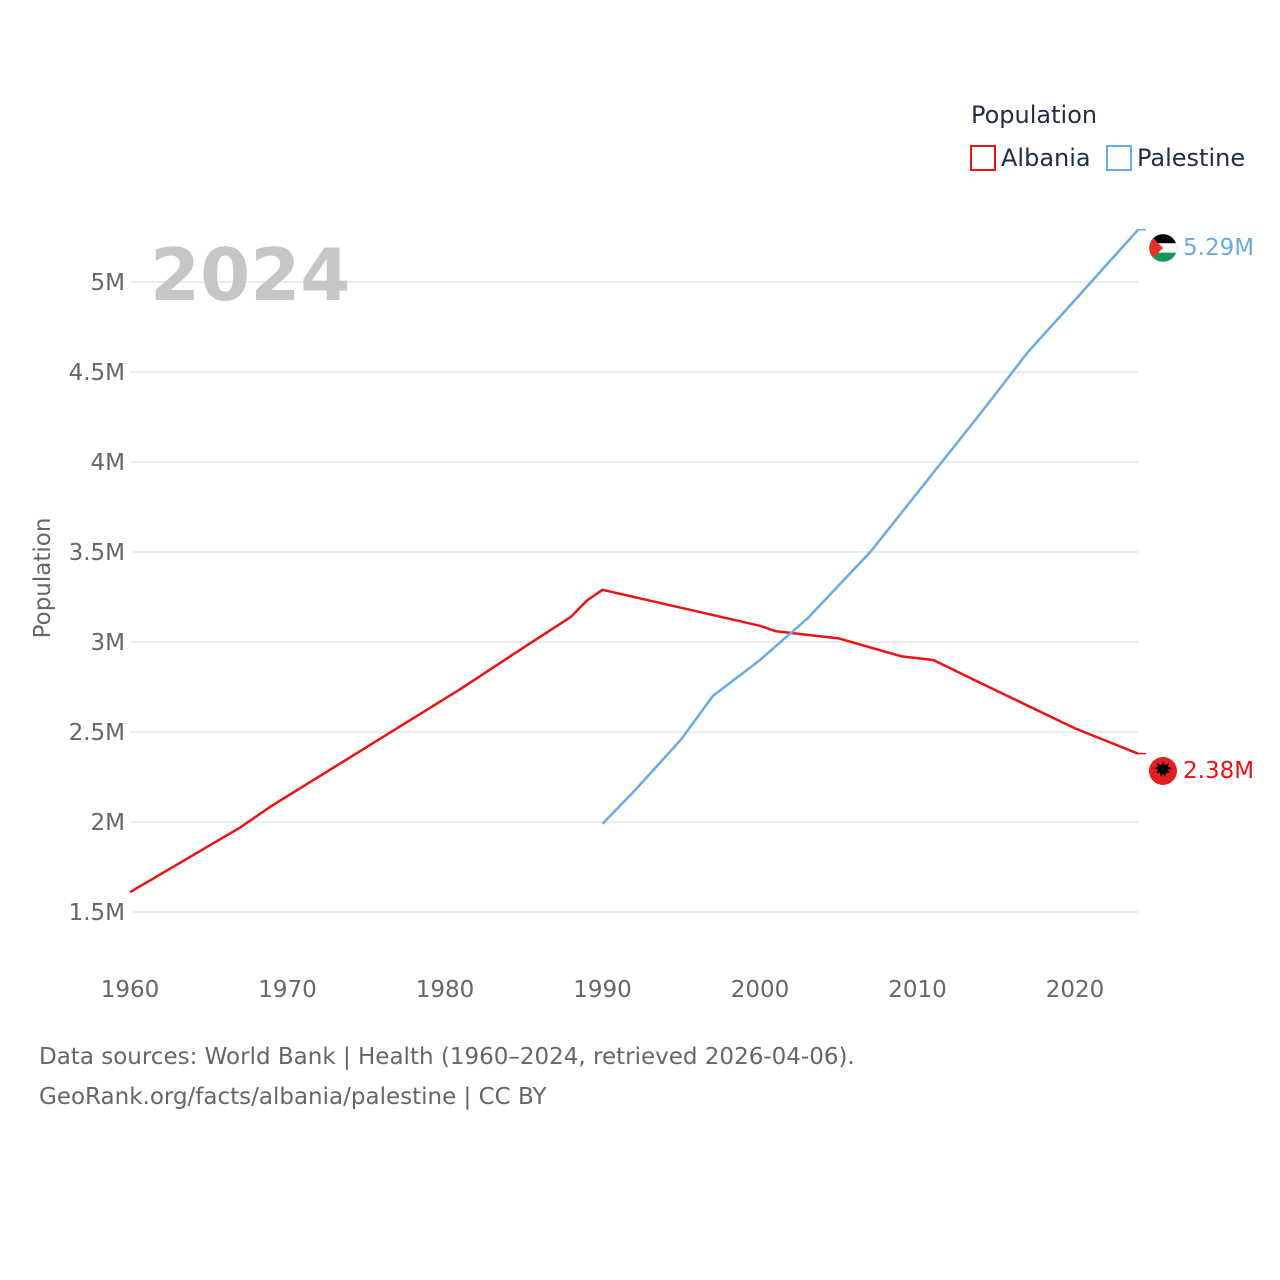 This screenshot has width=1280, height=1280. What do you see at coordinates (250, 275) in the screenshot?
I see `year-label: 2024` at bounding box center [250, 275].